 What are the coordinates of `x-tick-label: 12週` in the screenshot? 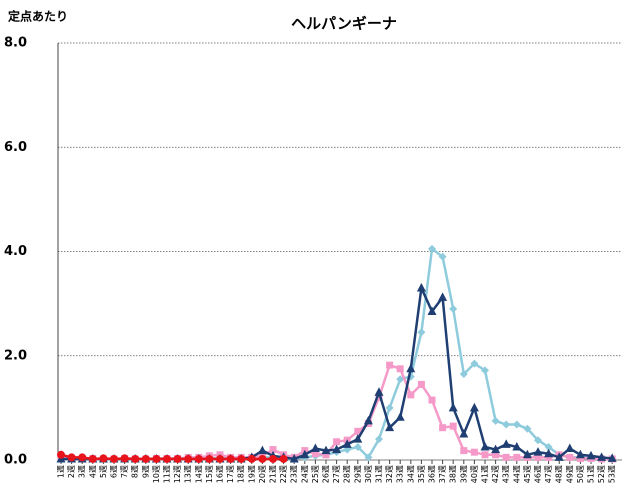 It's located at (177, 474).